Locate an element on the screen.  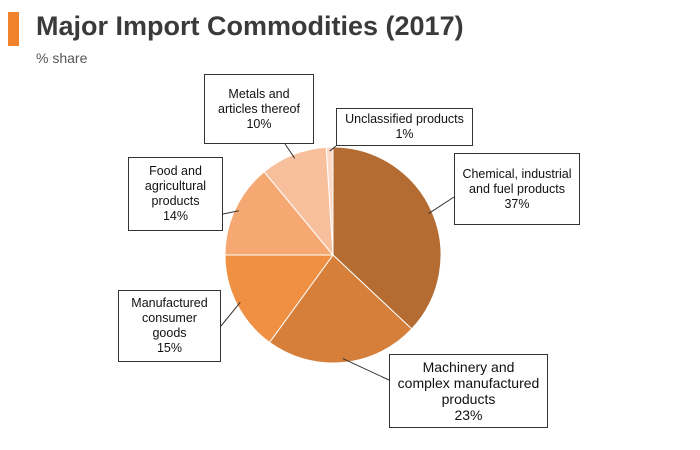
slice-label-line: Metals and is located at coordinates (259, 93).